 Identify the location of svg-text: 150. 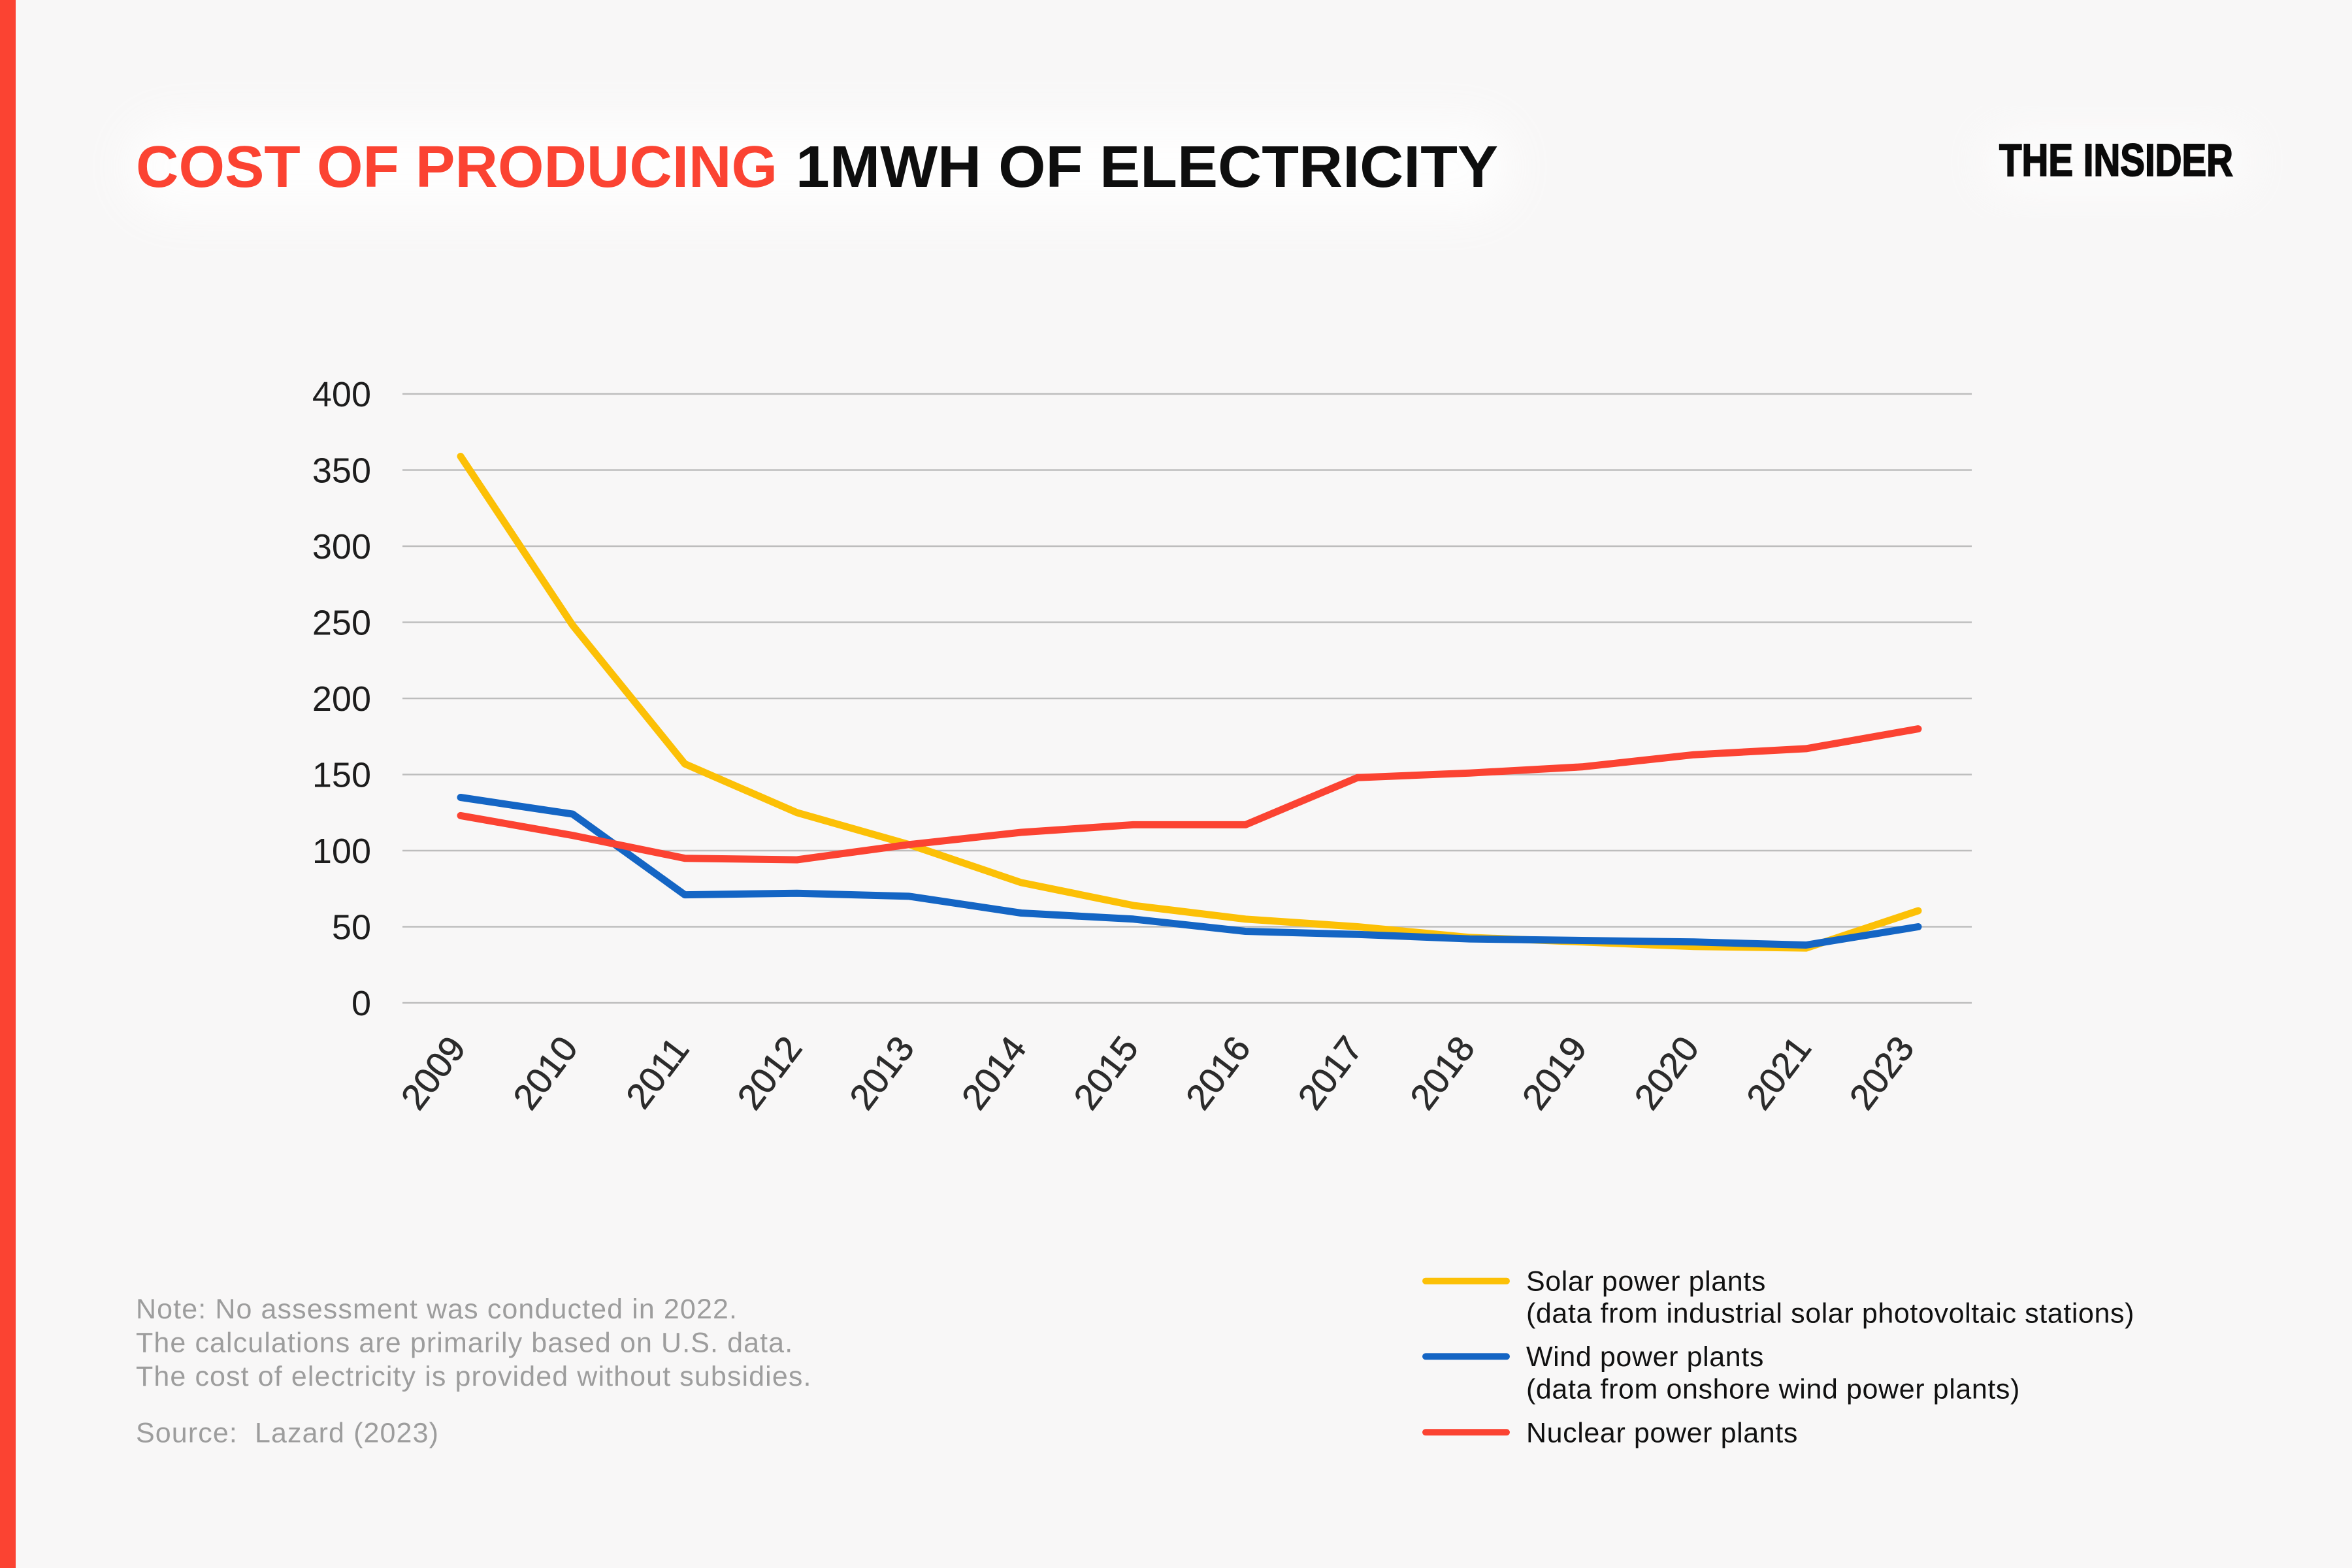
(341, 775).